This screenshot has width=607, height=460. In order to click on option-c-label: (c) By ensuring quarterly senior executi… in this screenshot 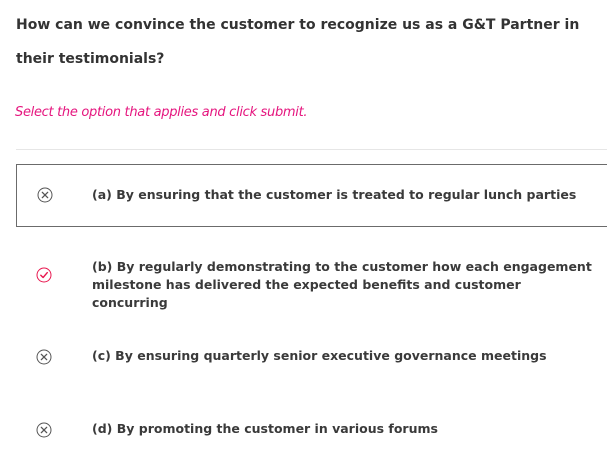, I will do `click(319, 355)`.